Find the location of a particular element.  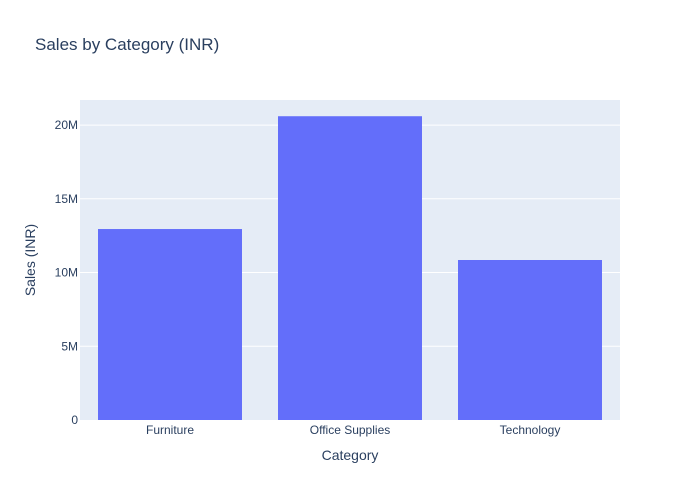

y-tick-label: 10M is located at coordinates (66, 273).